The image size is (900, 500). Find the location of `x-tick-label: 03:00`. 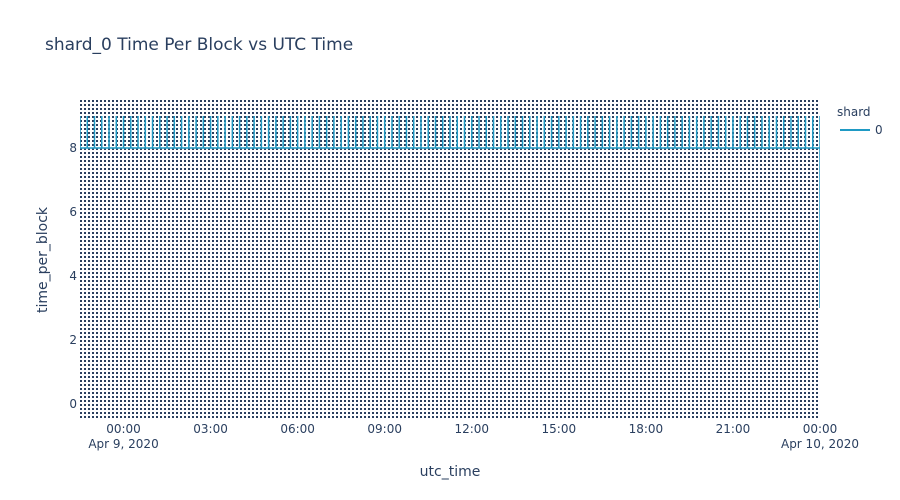

x-tick-label: 03:00 is located at coordinates (210, 429).